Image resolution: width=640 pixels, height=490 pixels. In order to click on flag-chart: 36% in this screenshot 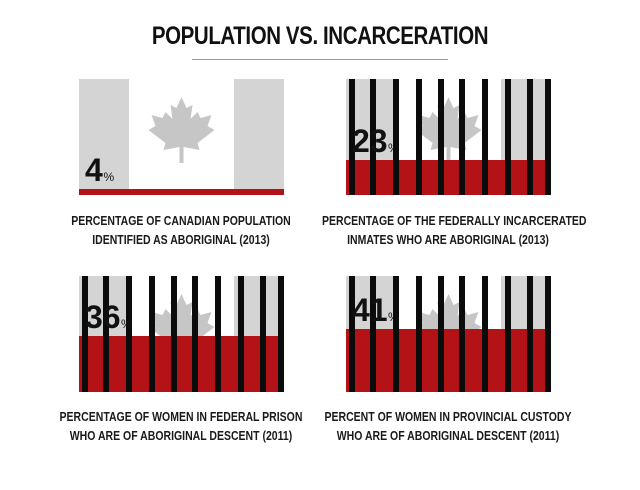, I will do `click(181, 334)`.